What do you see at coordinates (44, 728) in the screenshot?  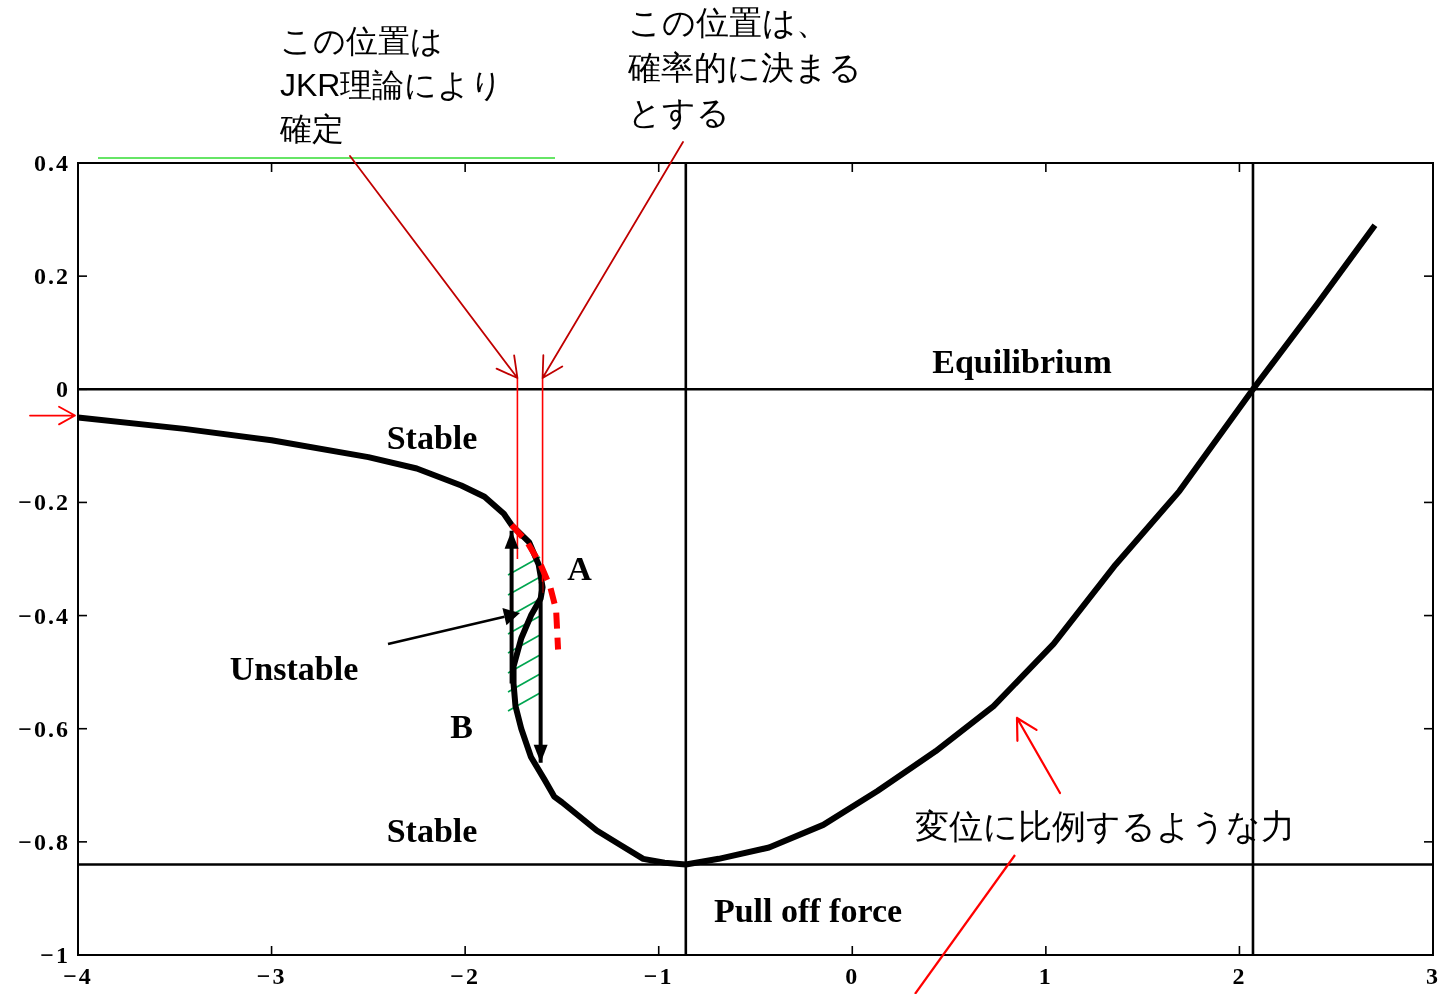 I see `y-tick-label: −0.6` at bounding box center [44, 728].